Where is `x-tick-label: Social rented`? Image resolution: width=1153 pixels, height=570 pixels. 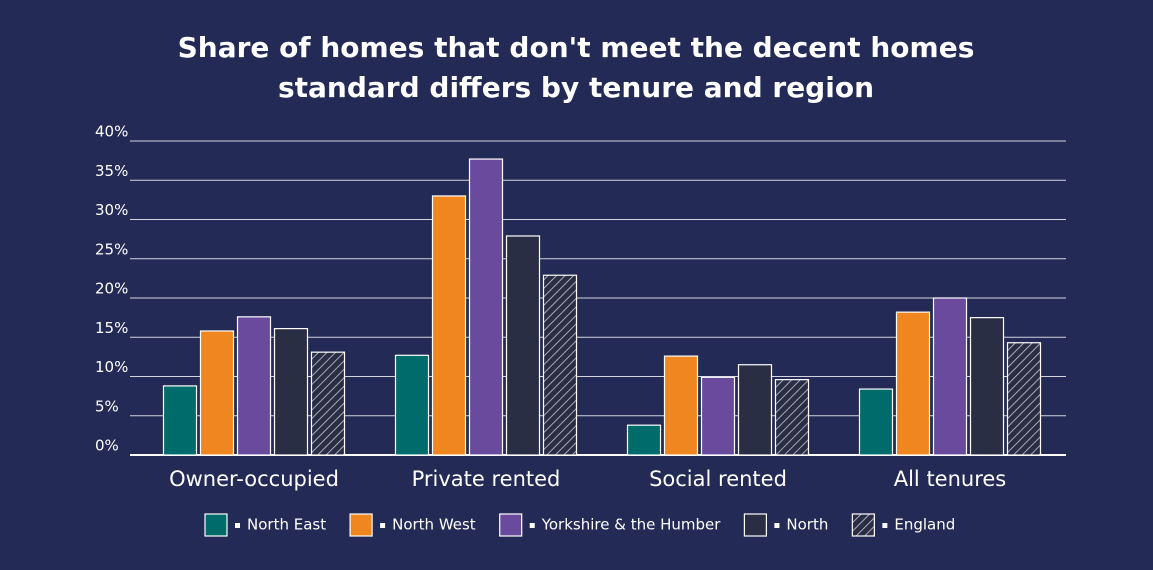
x-tick-label: Social rented is located at coordinates (718, 479).